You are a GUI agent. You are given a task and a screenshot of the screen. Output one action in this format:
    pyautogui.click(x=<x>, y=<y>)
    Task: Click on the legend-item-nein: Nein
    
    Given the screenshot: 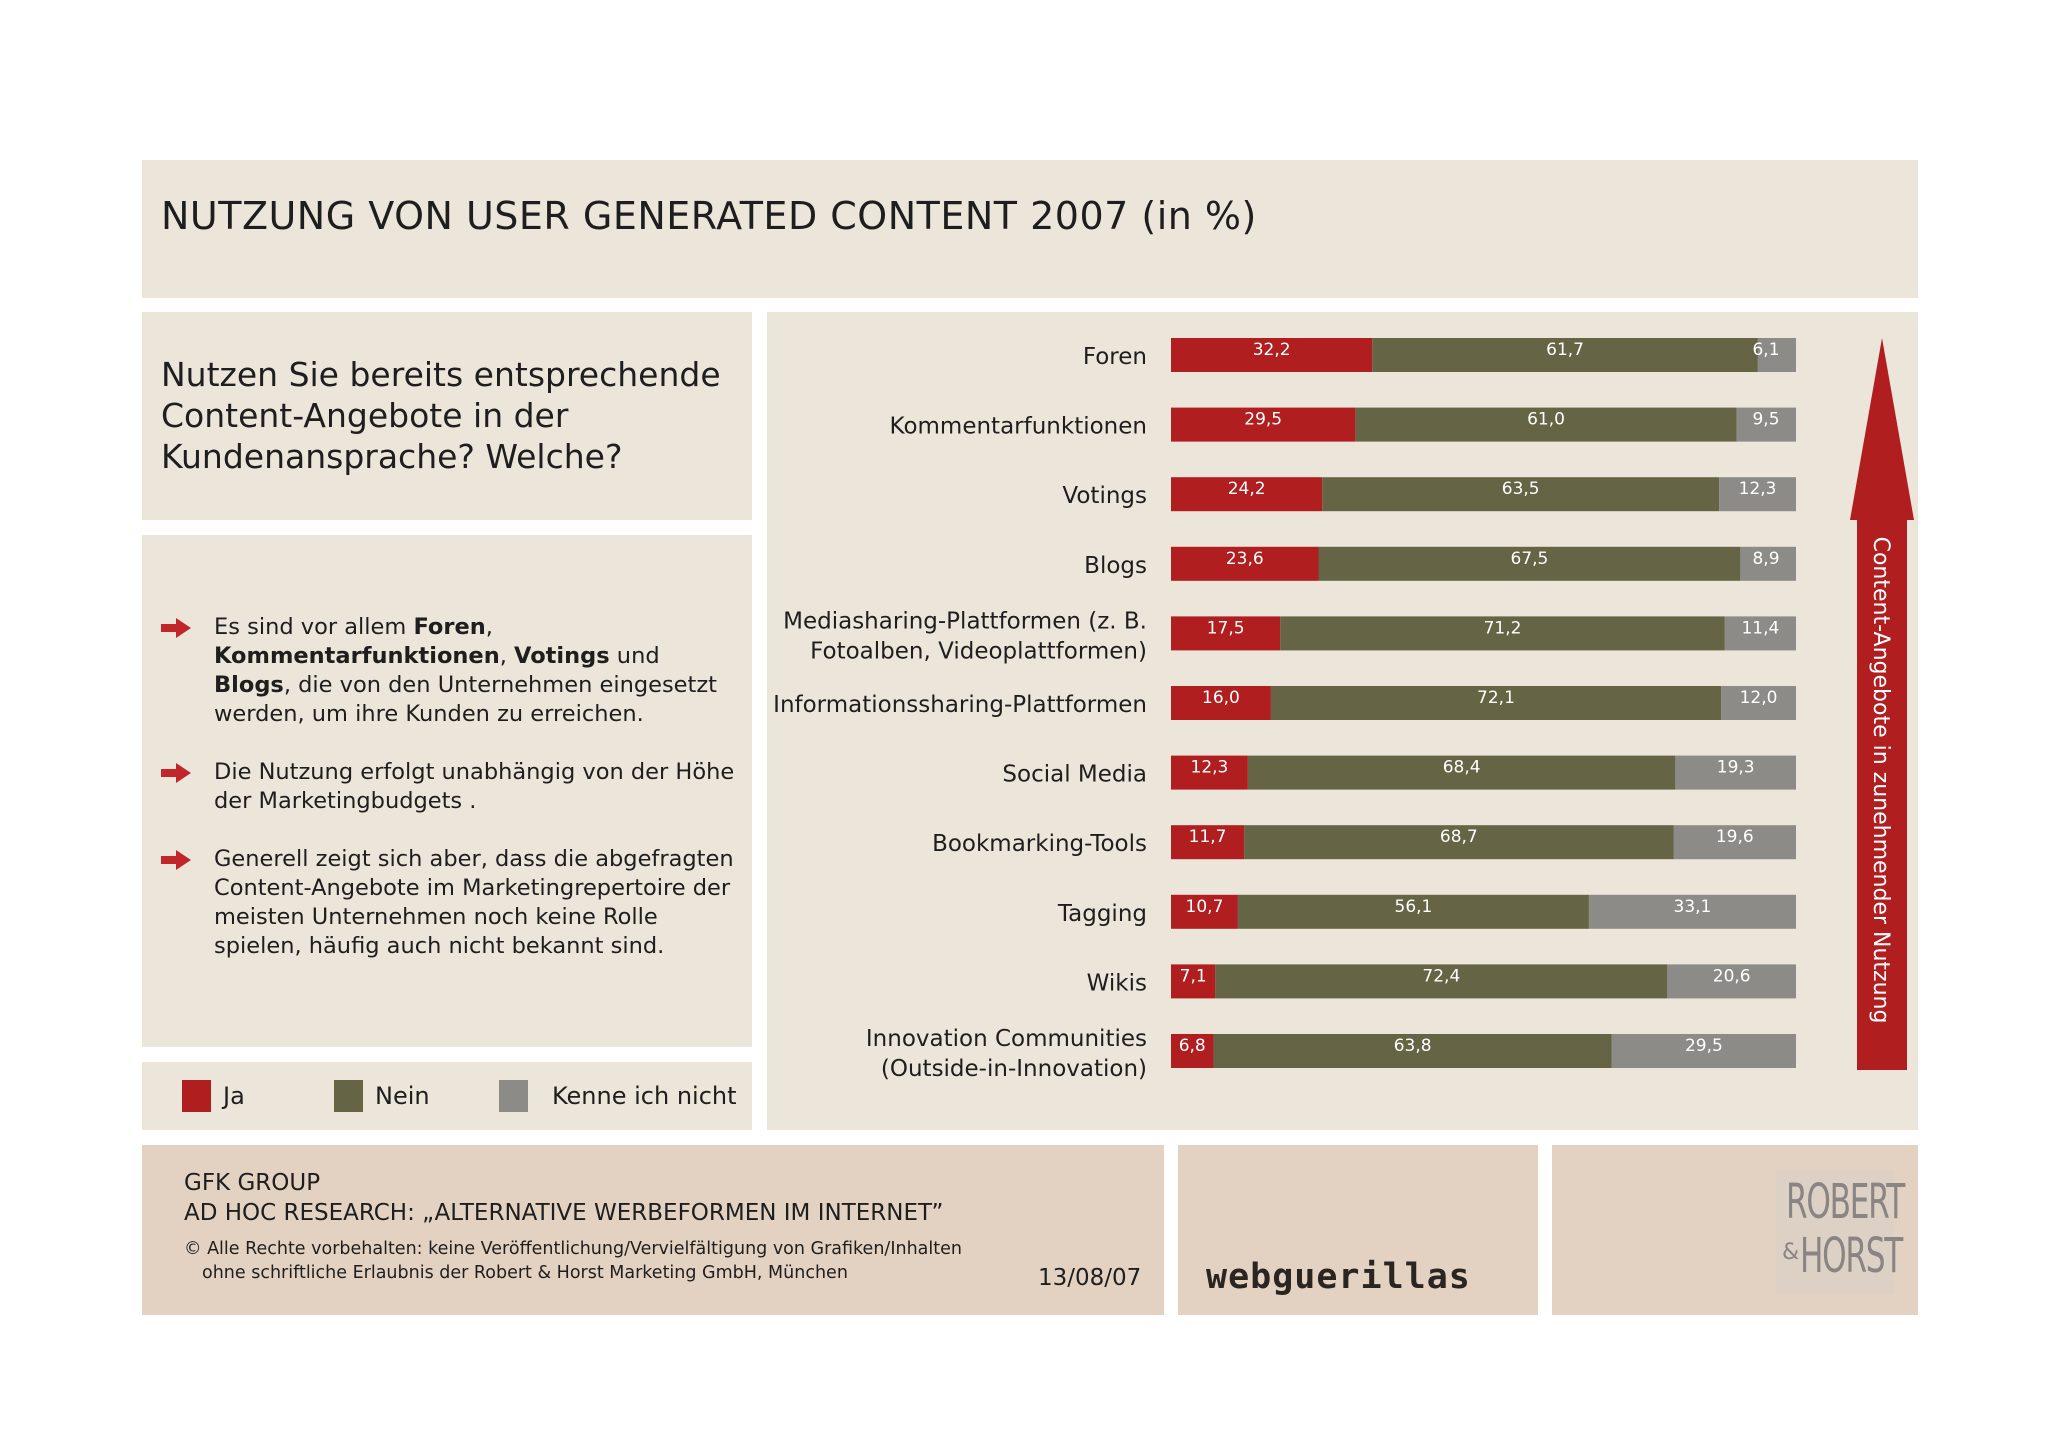 What is the action you would take?
    pyautogui.click(x=382, y=1096)
    